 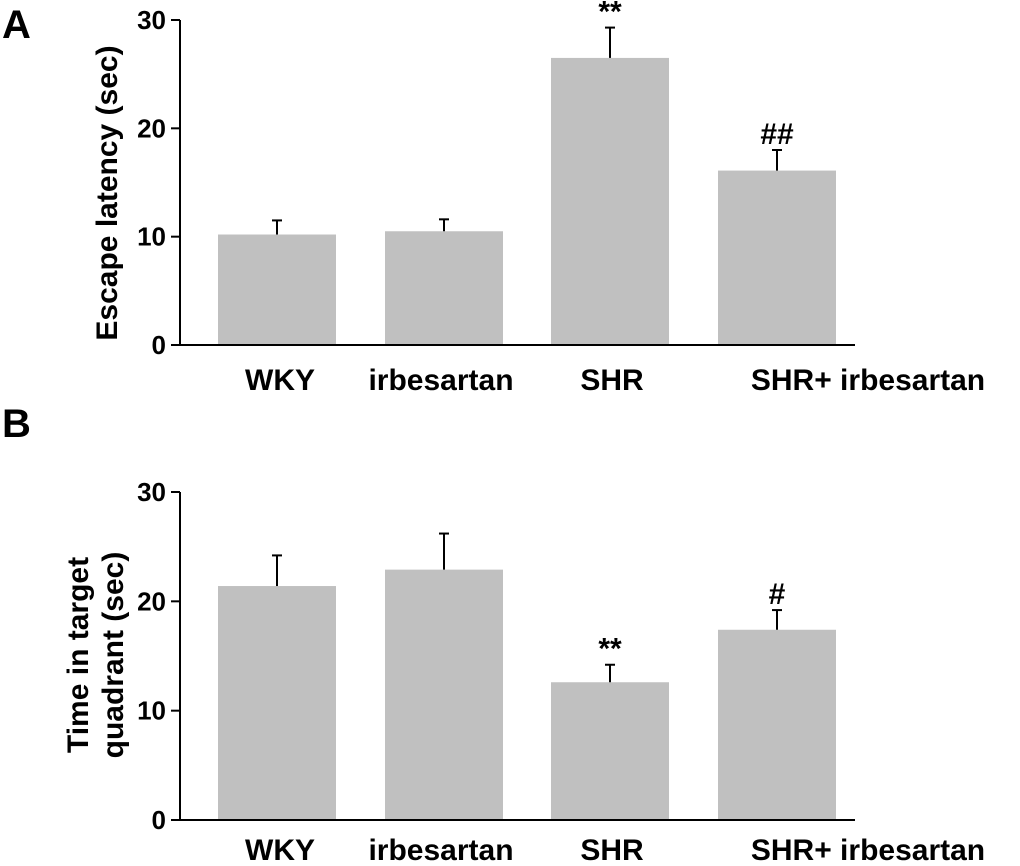 What do you see at coordinates (107, 192) in the screenshot?
I see `panel-a-y-axis-title: Escape latency (sec)` at bounding box center [107, 192].